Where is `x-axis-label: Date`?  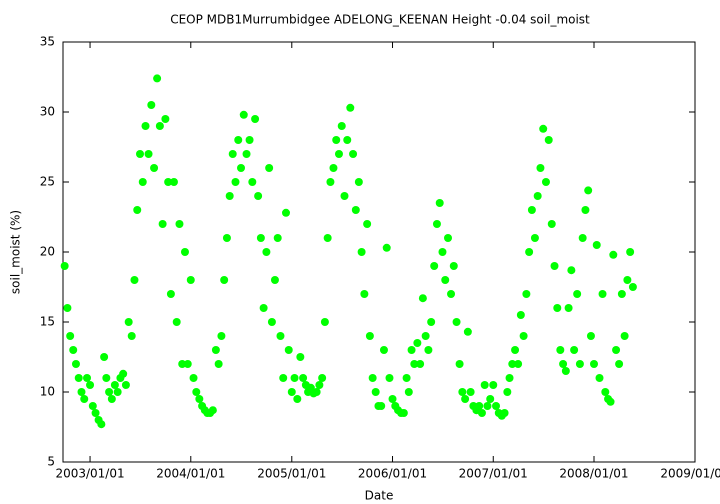 x-axis-label: Date is located at coordinates (379, 496).